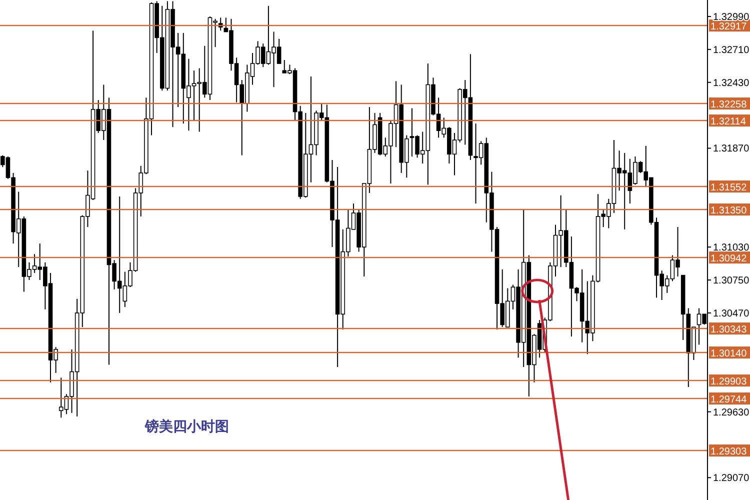 This screenshot has width=750, height=500. What do you see at coordinates (729, 105) in the screenshot?
I see `ref-line-label: 1.32258` at bounding box center [729, 105].